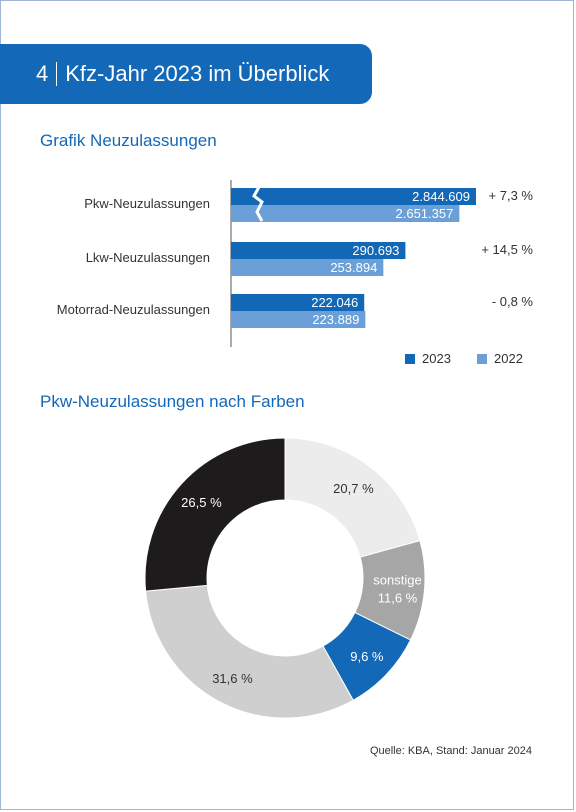 Image resolution: width=576 pixels, height=812 pixels. What do you see at coordinates (232, 678) in the screenshot?
I see `slice-value-label: 31,6 %` at bounding box center [232, 678].